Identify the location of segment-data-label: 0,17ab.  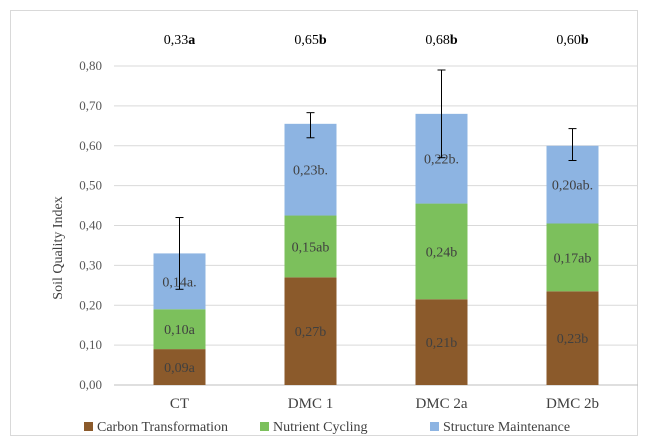
(573, 258).